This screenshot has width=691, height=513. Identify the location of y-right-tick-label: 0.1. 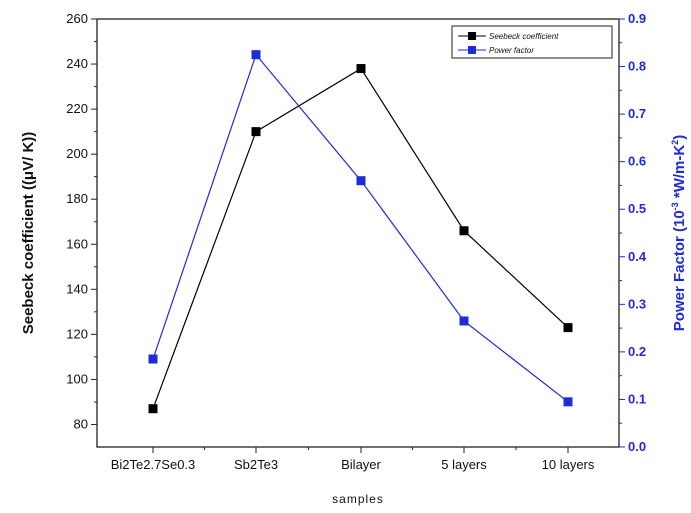
(637, 398).